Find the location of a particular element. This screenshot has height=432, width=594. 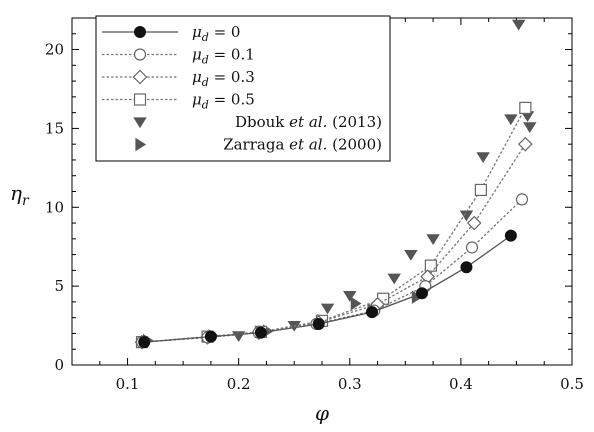

legend-label: Dbouk et al. (2013) is located at coordinates (308, 122).